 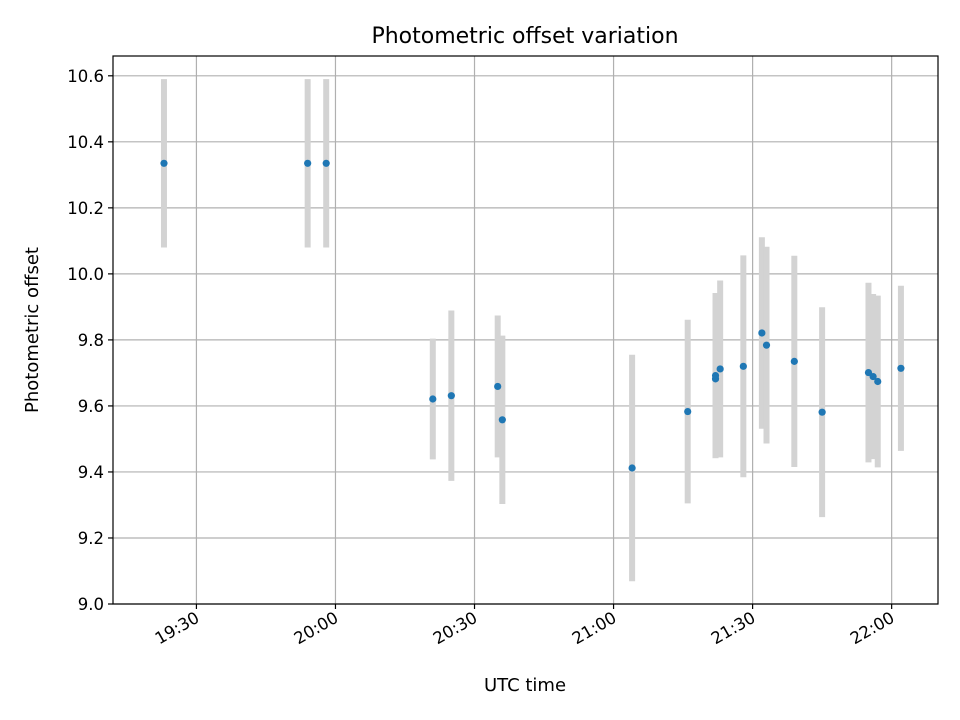 I want to click on x-axis-label: UTC time, so click(x=525, y=685).